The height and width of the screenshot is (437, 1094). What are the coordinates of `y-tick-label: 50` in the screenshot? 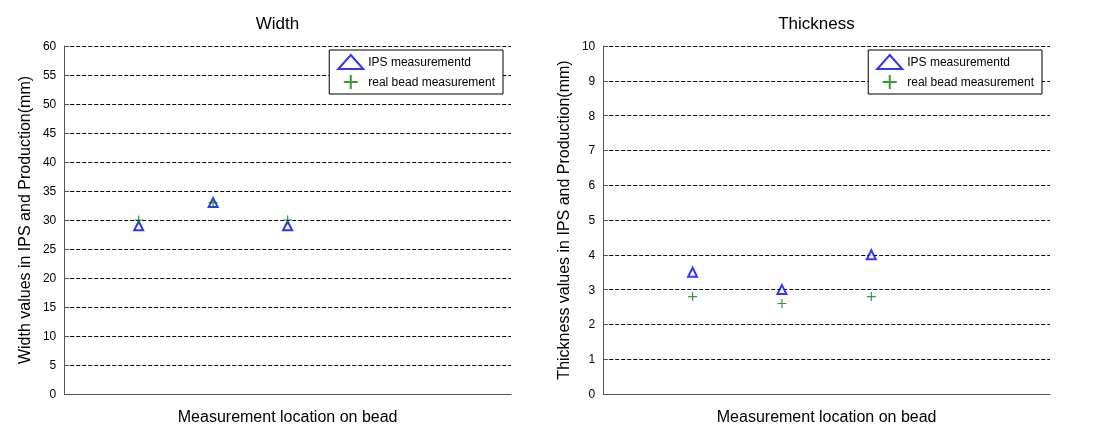 It's located at (49, 104).